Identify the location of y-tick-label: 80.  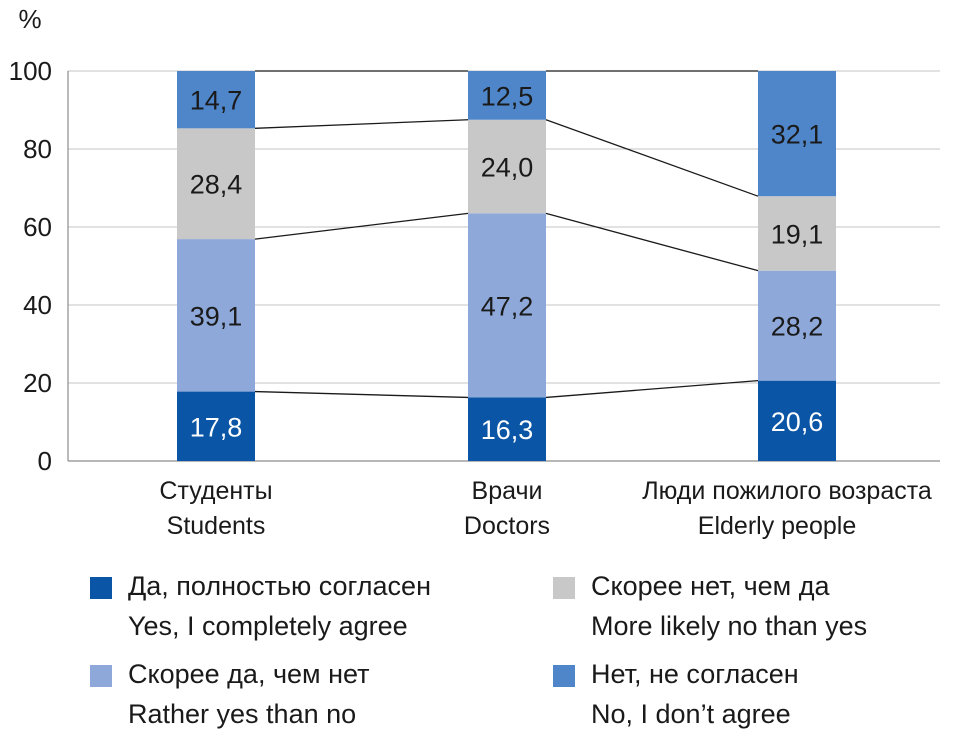
(37, 149).